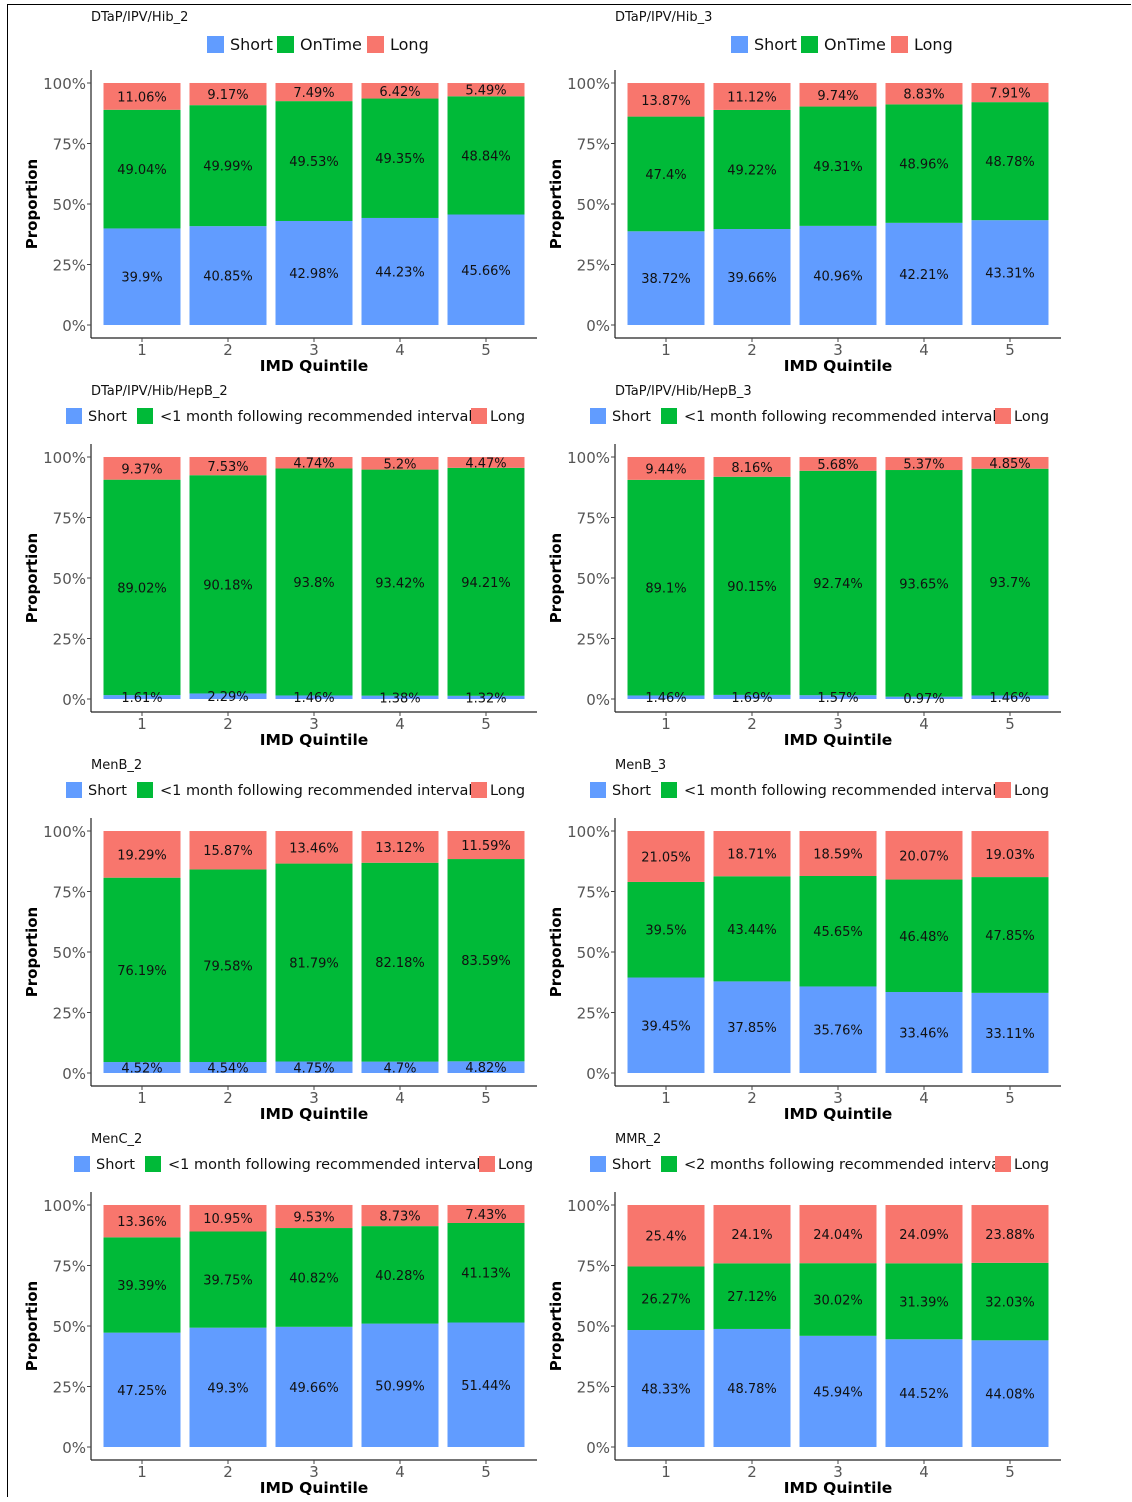 The width and height of the screenshot is (1132, 1502). What do you see at coordinates (752, 278) in the screenshot?
I see `data-label: 39.66%` at bounding box center [752, 278].